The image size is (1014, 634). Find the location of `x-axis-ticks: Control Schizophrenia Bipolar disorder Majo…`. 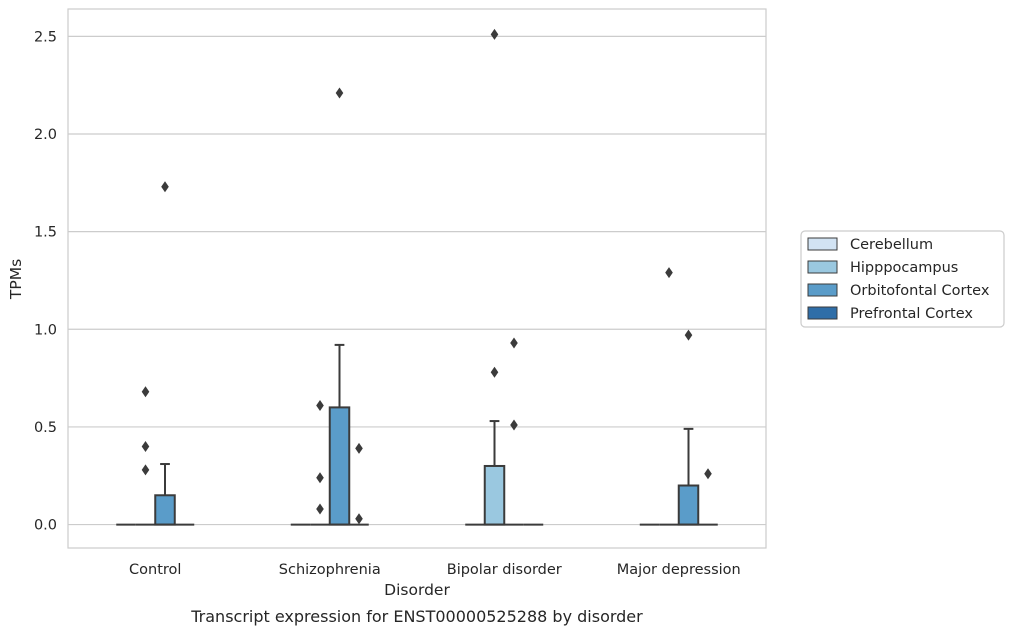

x-axis-ticks: Control Schizophrenia Bipolar disorder Majo… is located at coordinates (435, 570).